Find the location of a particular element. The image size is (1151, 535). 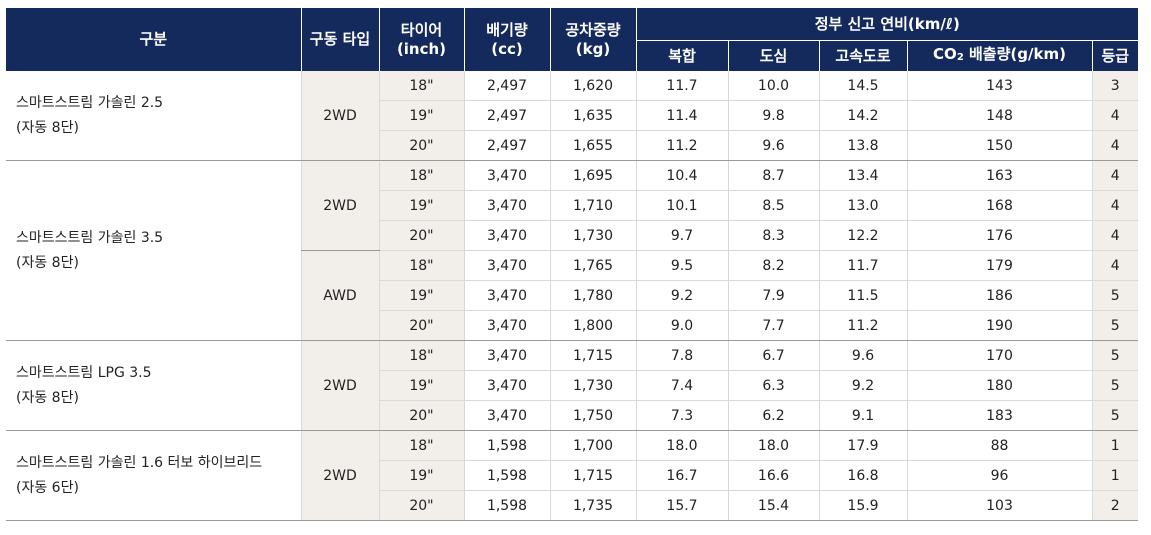

efficiency-grade-cell: 3 is located at coordinates (1114, 86).